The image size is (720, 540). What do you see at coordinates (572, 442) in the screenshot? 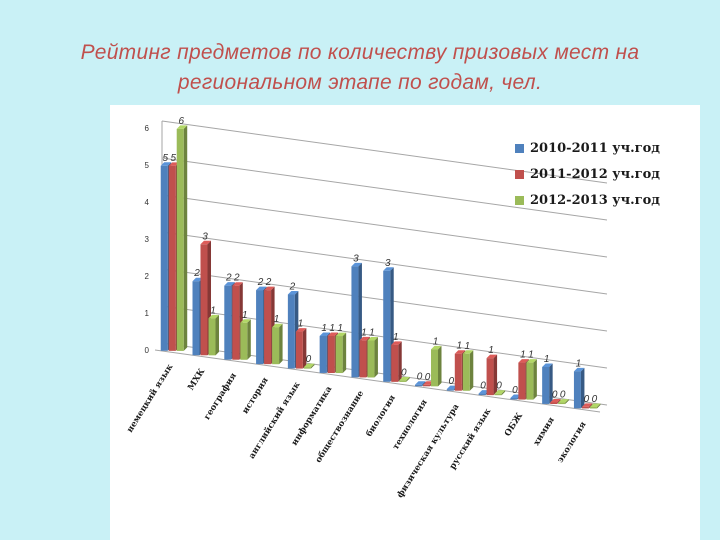
I see `x-tick-label: экология` at bounding box center [572, 442].